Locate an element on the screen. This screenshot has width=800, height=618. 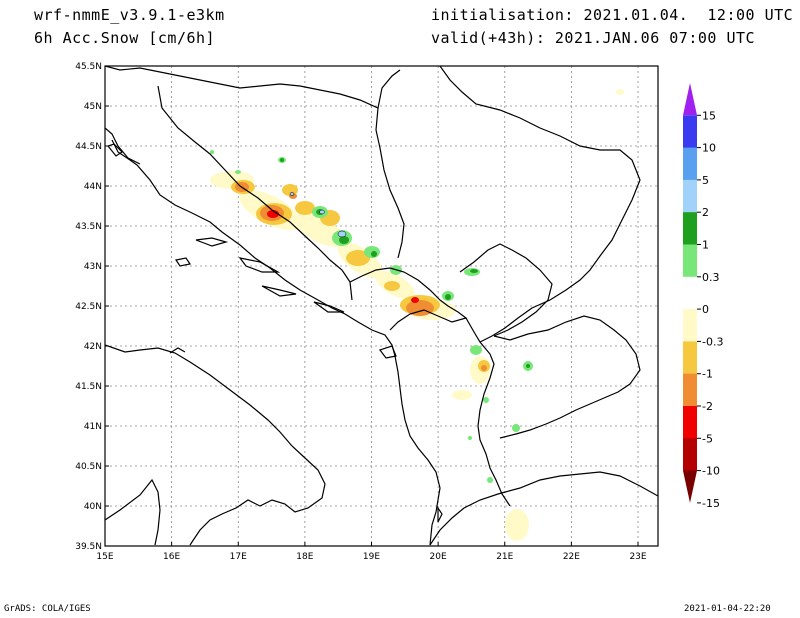
lat-tick-label: 43N is located at coordinates (93, 267).